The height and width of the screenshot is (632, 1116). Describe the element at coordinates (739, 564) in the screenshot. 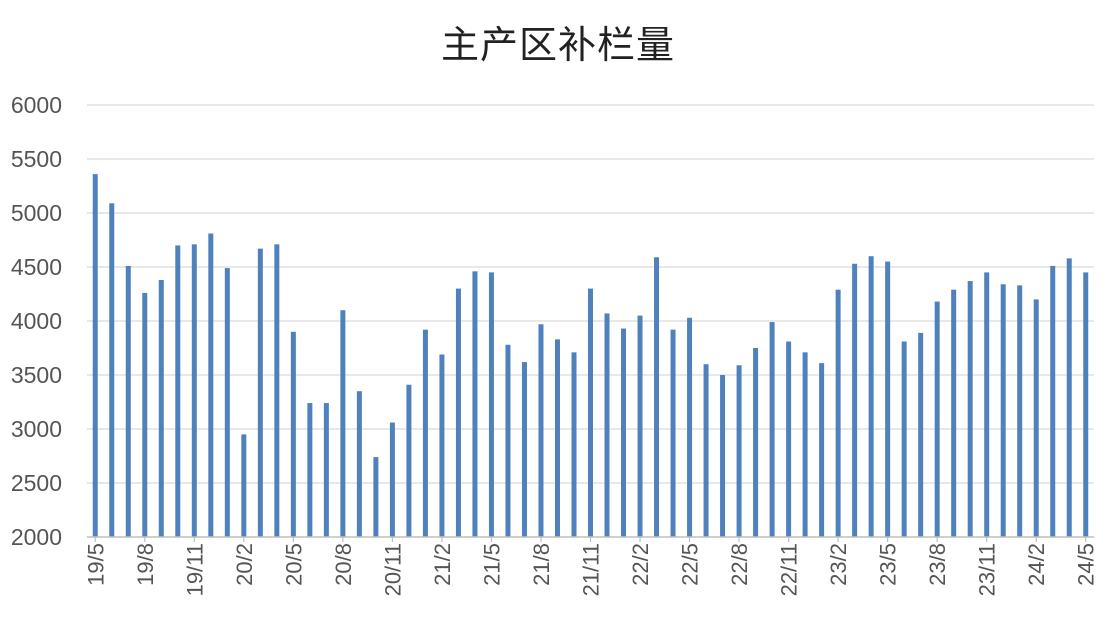

I see `x-tick-label: 22/8` at that location.